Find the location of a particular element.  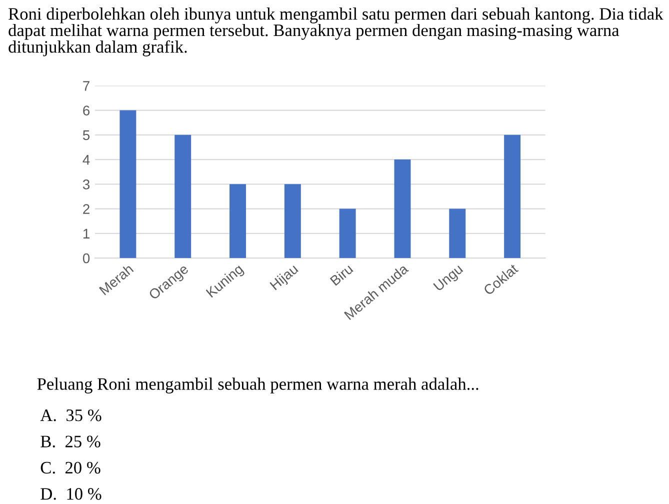

text: A. 35 % is located at coordinates (71, 415).